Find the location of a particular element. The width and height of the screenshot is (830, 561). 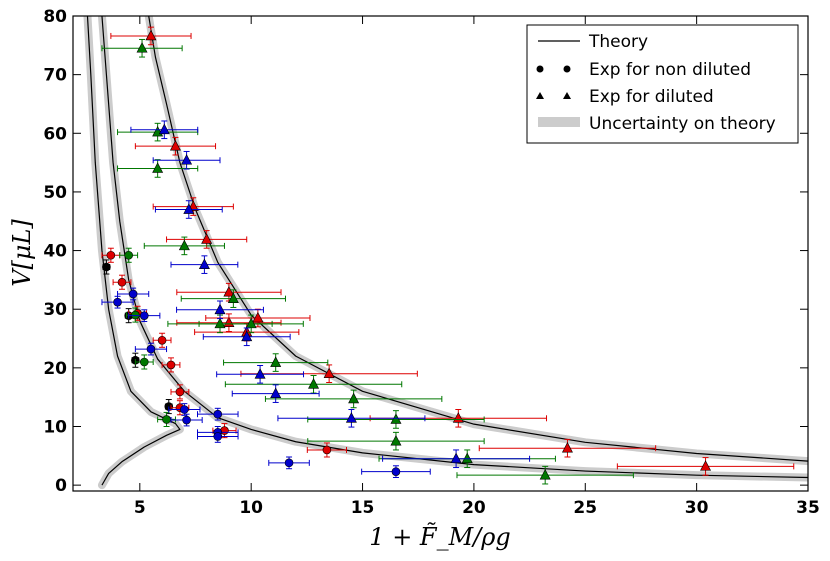

legend-nondiluted-label: Exp for non diluted is located at coordinates (670, 70).